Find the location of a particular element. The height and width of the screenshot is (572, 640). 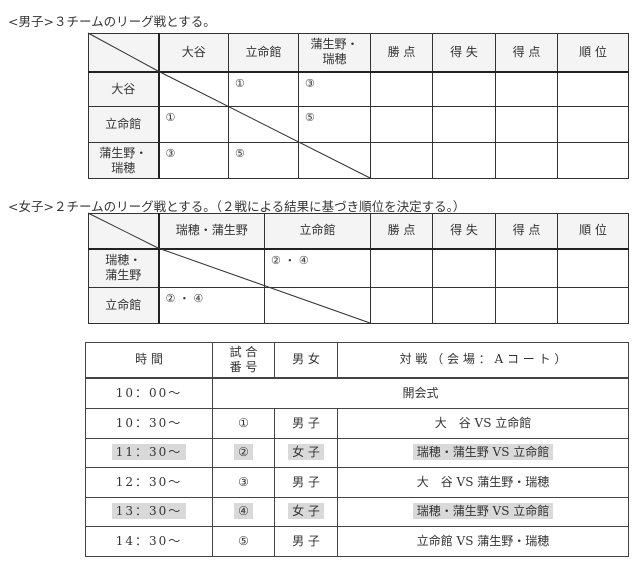

time-cell: 11：30～ is located at coordinates (149, 452).